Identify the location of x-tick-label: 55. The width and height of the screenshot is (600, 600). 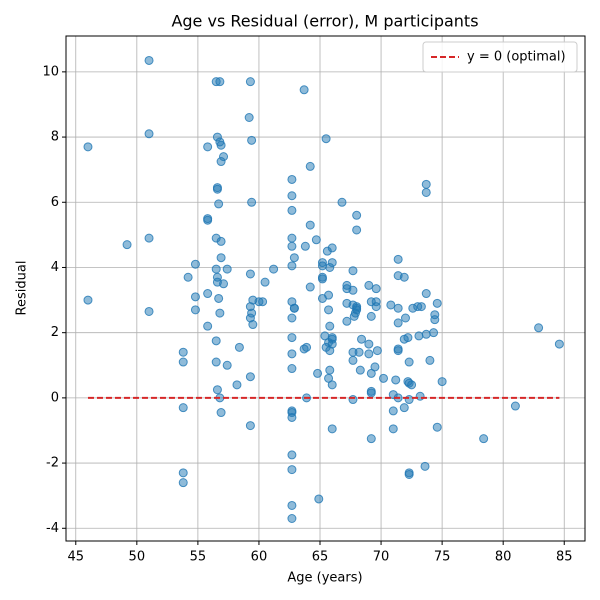
(198, 557).